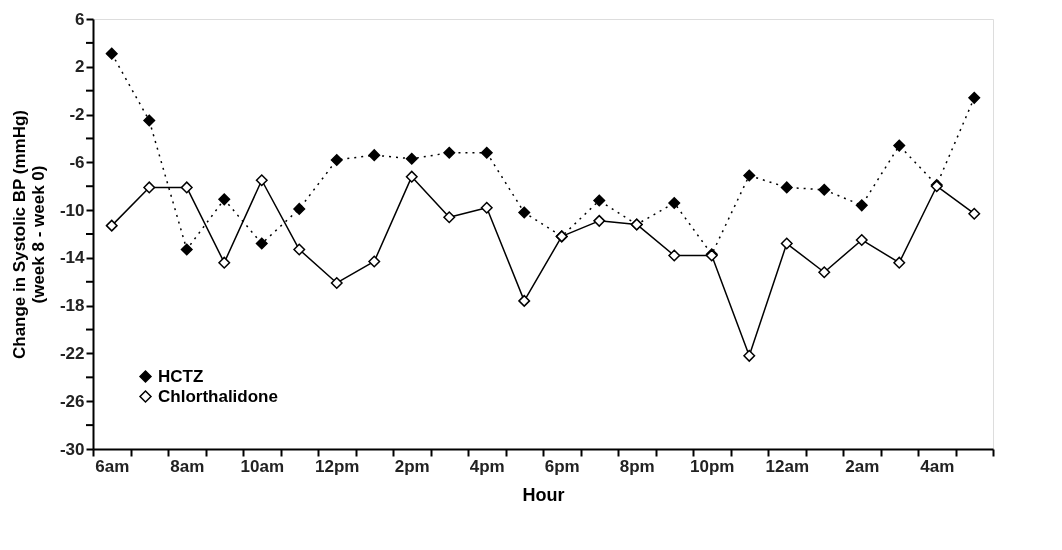 Image resolution: width=1062 pixels, height=550 pixels. What do you see at coordinates (937, 466) in the screenshot?
I see `x-tick-label: 4am` at bounding box center [937, 466].